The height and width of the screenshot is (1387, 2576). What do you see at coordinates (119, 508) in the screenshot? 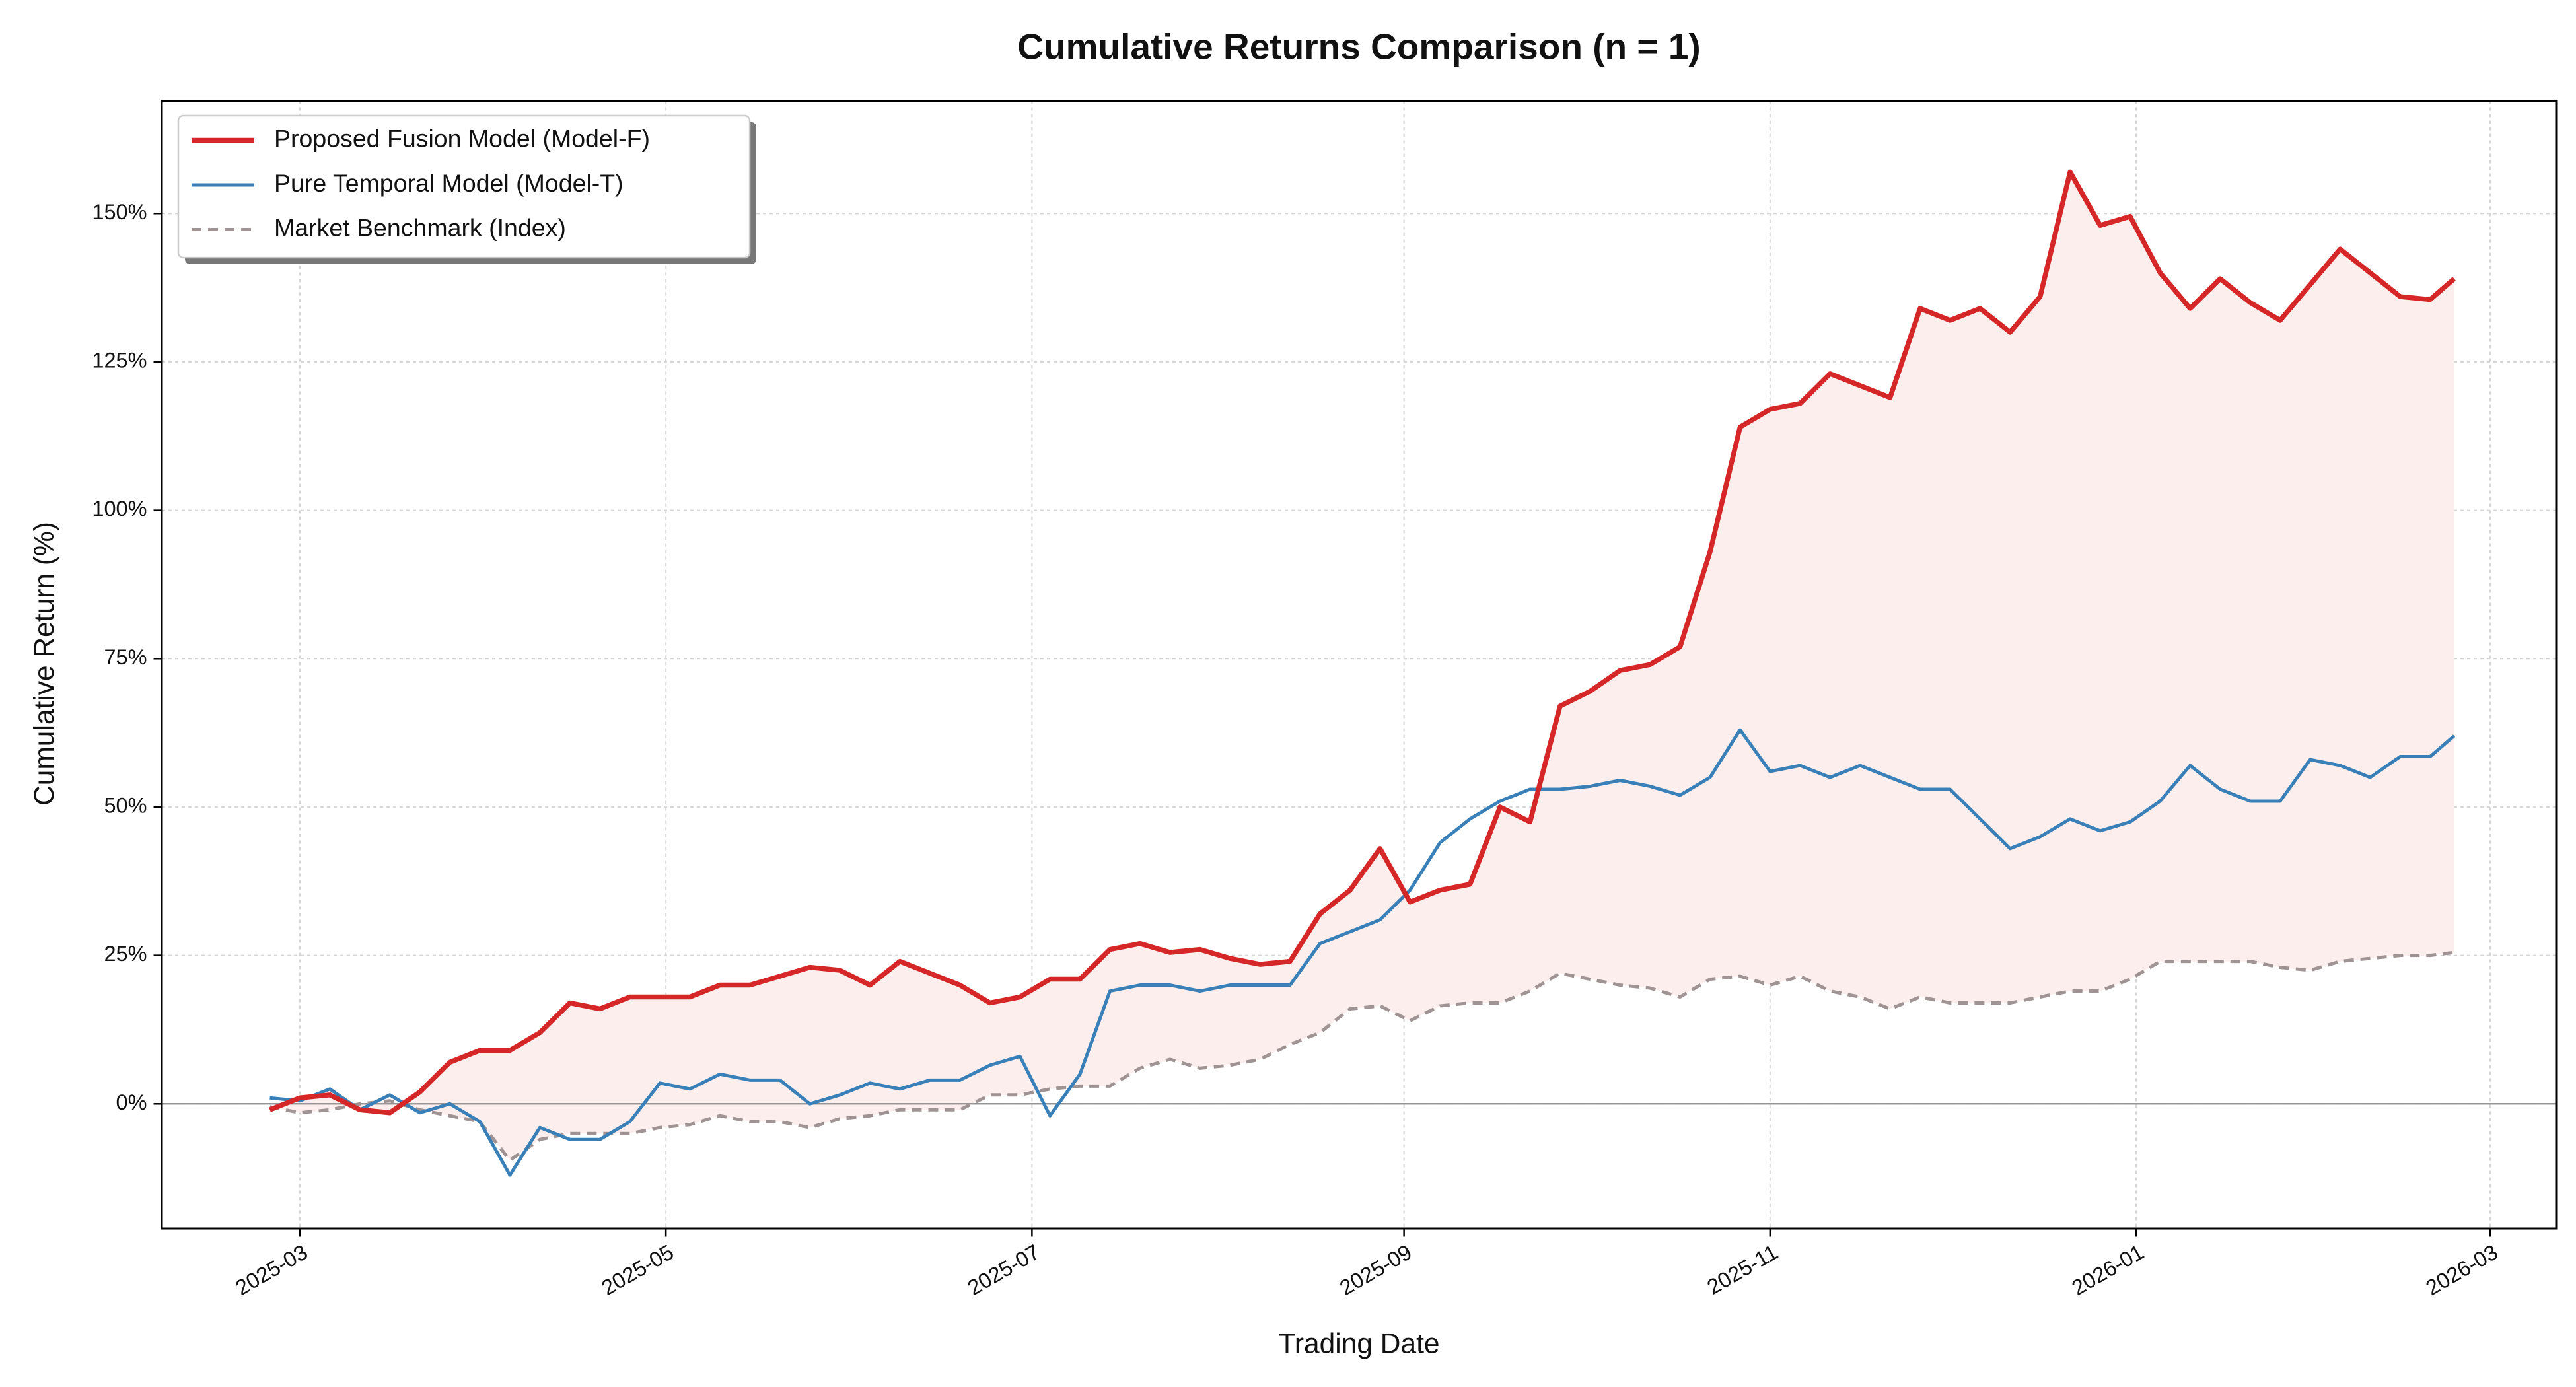
I see `y-tick-label: 100%` at bounding box center [119, 508].